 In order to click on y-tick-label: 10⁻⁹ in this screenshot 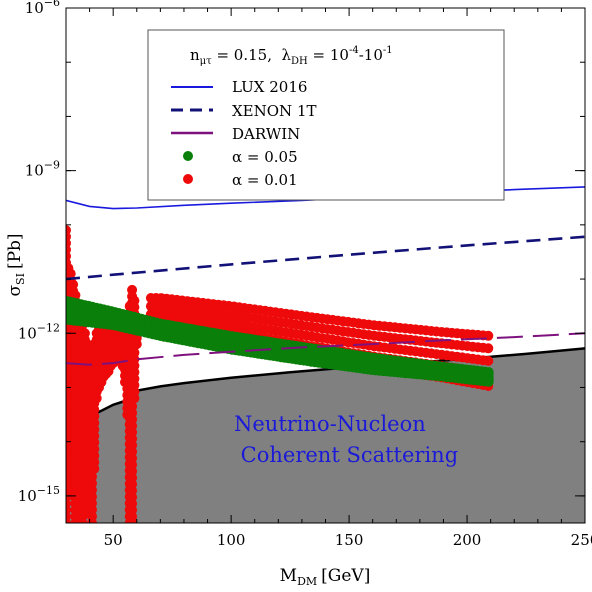, I will do `click(42, 169)`.